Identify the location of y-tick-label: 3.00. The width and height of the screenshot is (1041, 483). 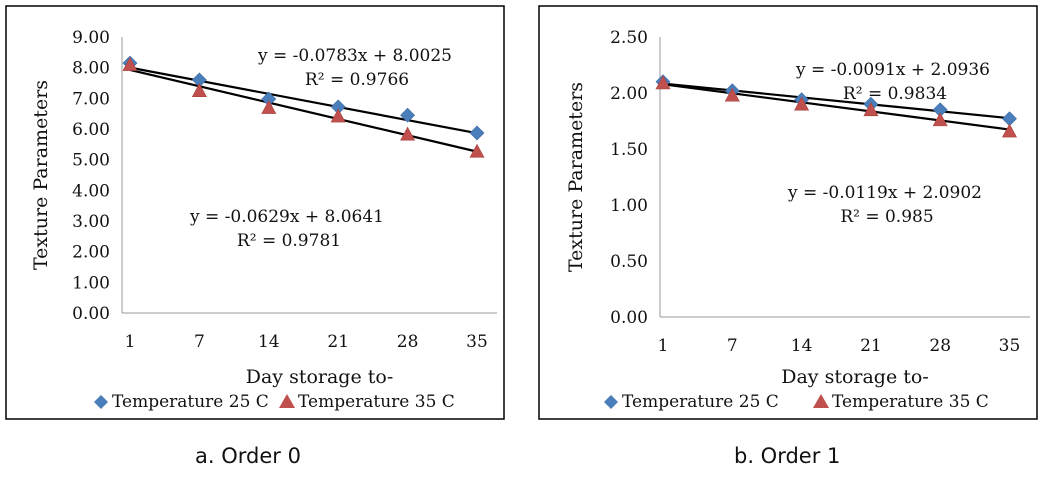
(91, 222).